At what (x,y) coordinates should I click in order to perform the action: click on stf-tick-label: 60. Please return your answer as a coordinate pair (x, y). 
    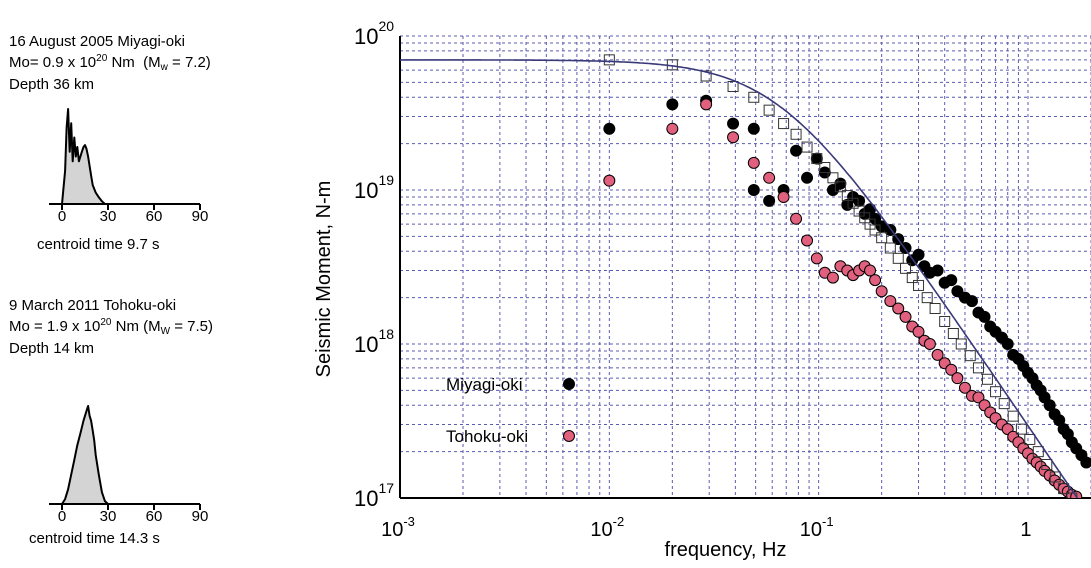
    Looking at the image, I should click on (154, 216).